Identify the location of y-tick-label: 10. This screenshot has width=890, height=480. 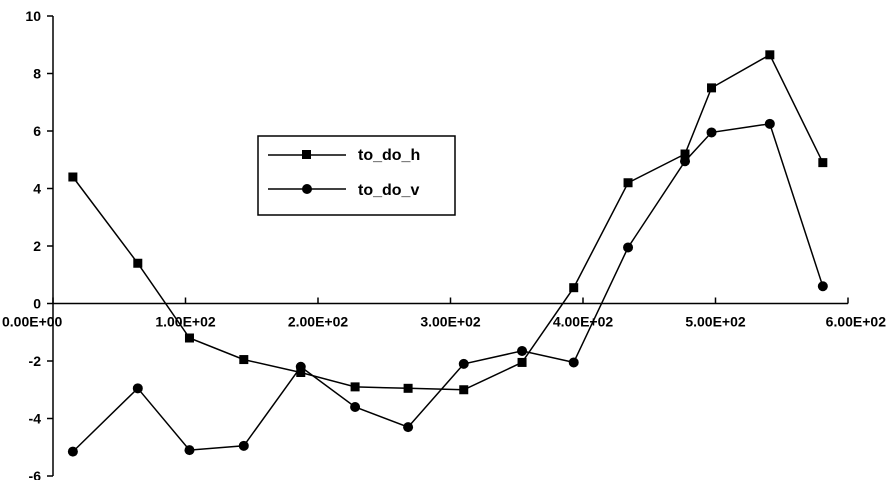
(33, 16).